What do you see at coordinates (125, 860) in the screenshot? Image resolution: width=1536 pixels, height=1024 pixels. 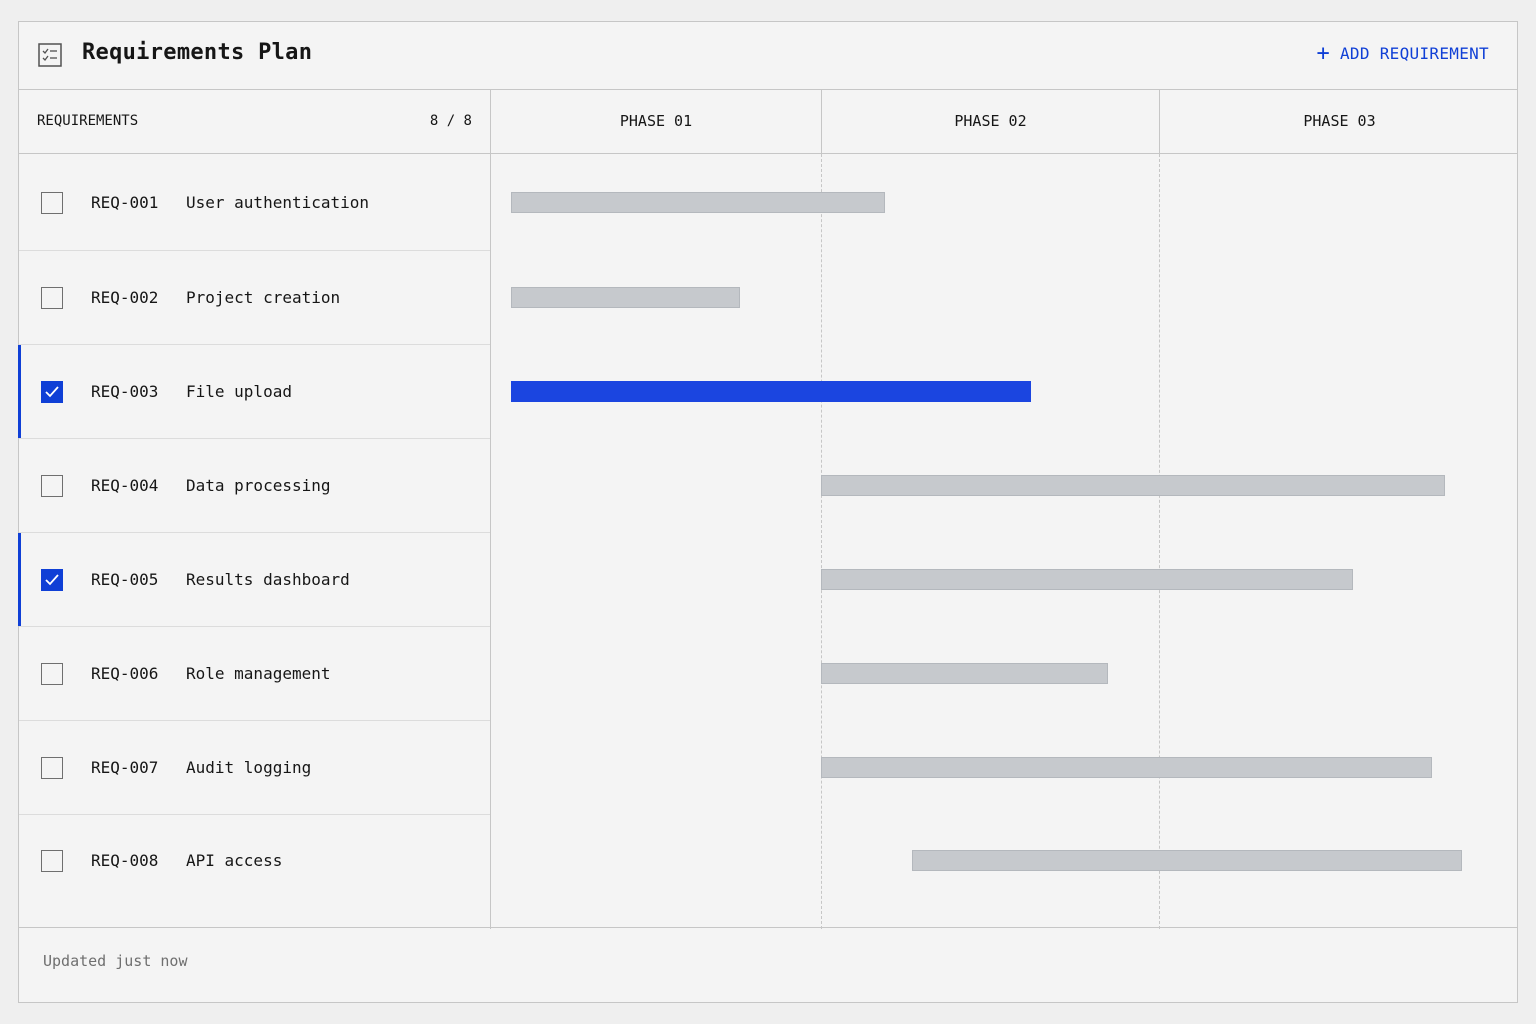 I see `requirement-id: REQ-008` at bounding box center [125, 860].